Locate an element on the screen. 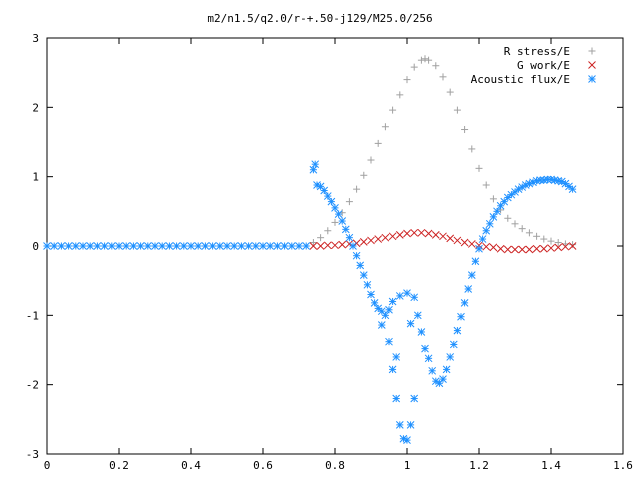 This screenshot has height=480, width=640. x-tick-label: 0.6 is located at coordinates (263, 465).